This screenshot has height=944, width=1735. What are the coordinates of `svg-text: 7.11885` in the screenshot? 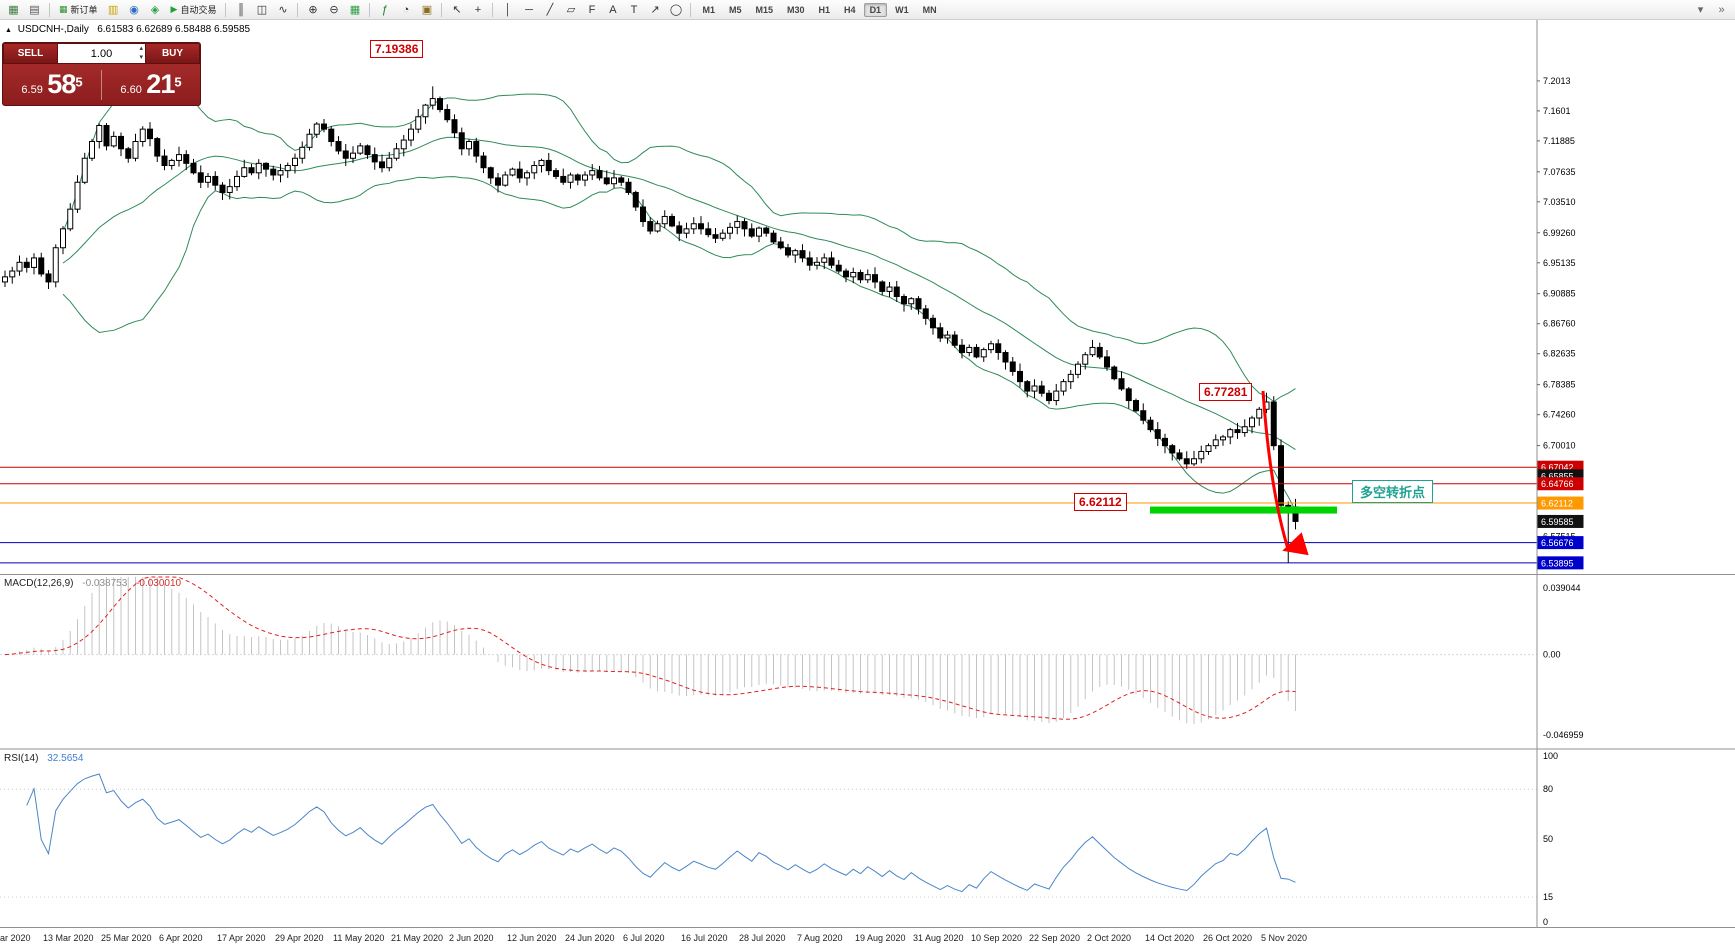 It's located at (1559, 141).